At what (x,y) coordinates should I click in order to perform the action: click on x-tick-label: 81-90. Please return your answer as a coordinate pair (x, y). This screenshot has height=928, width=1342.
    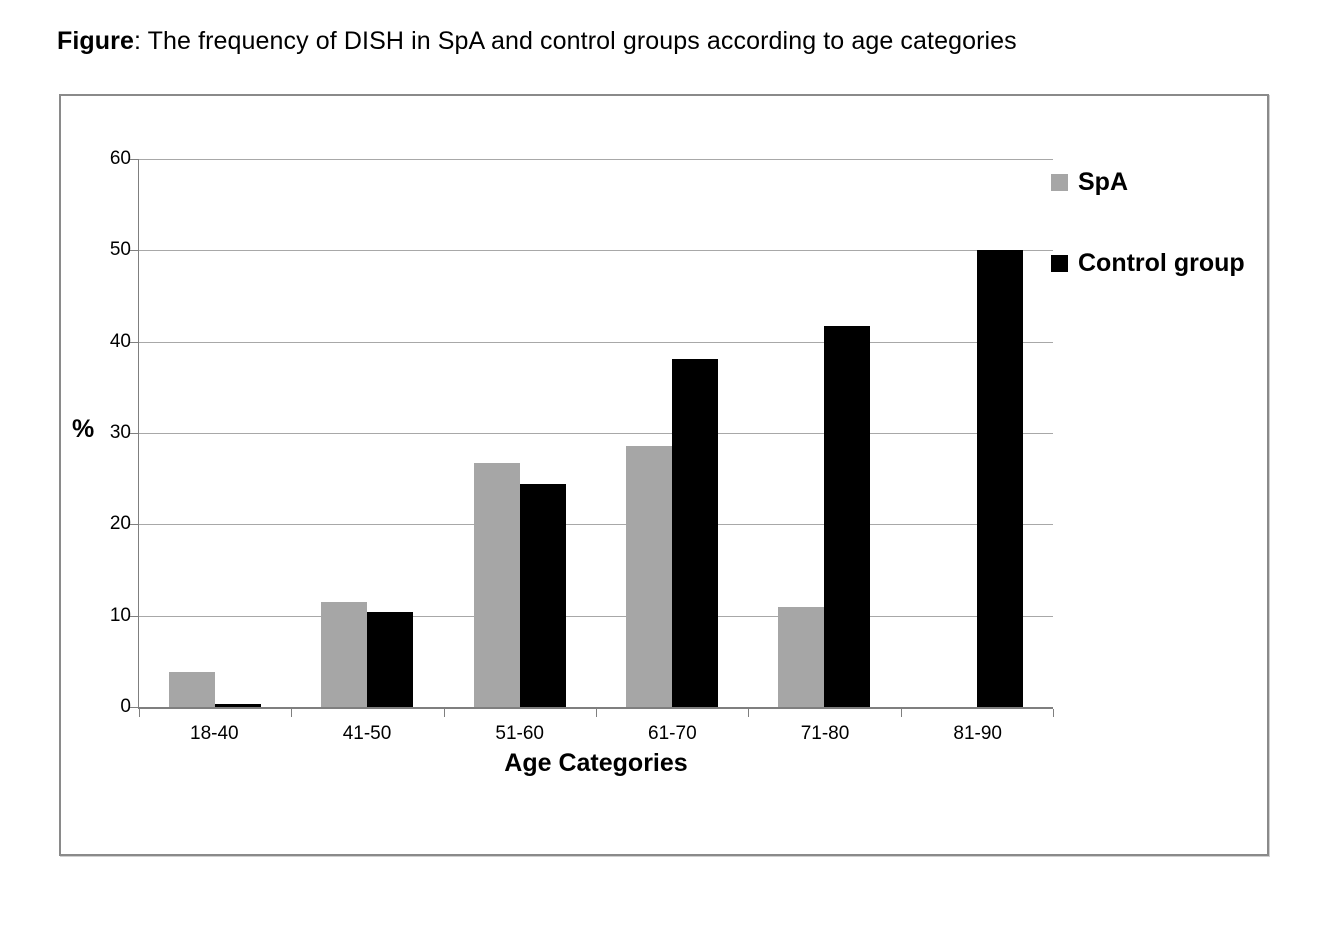
    Looking at the image, I should click on (977, 733).